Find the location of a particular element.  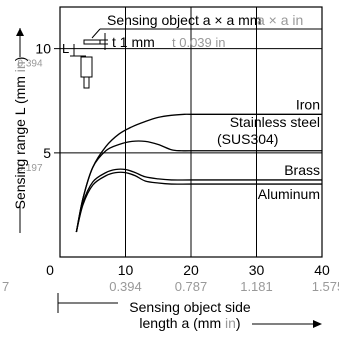

x-tick-label-in-partial: 7 is located at coordinates (5, 286).